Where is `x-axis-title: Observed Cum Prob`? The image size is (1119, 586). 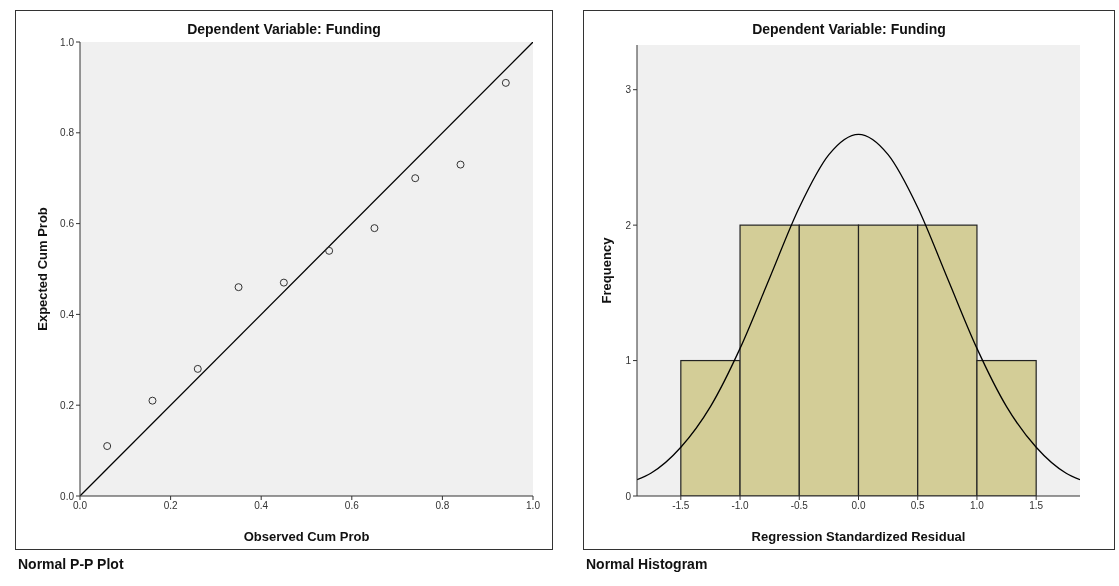
x-axis-title: Observed Cum Prob is located at coordinates (306, 536).